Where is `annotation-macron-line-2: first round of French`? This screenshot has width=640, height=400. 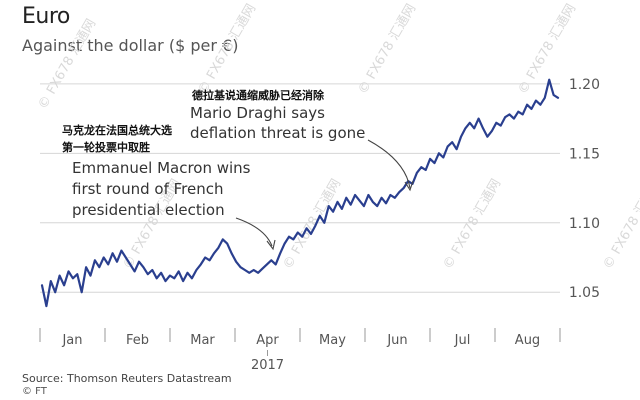
annotation-macron-line-2: first round of French is located at coordinates (148, 189).